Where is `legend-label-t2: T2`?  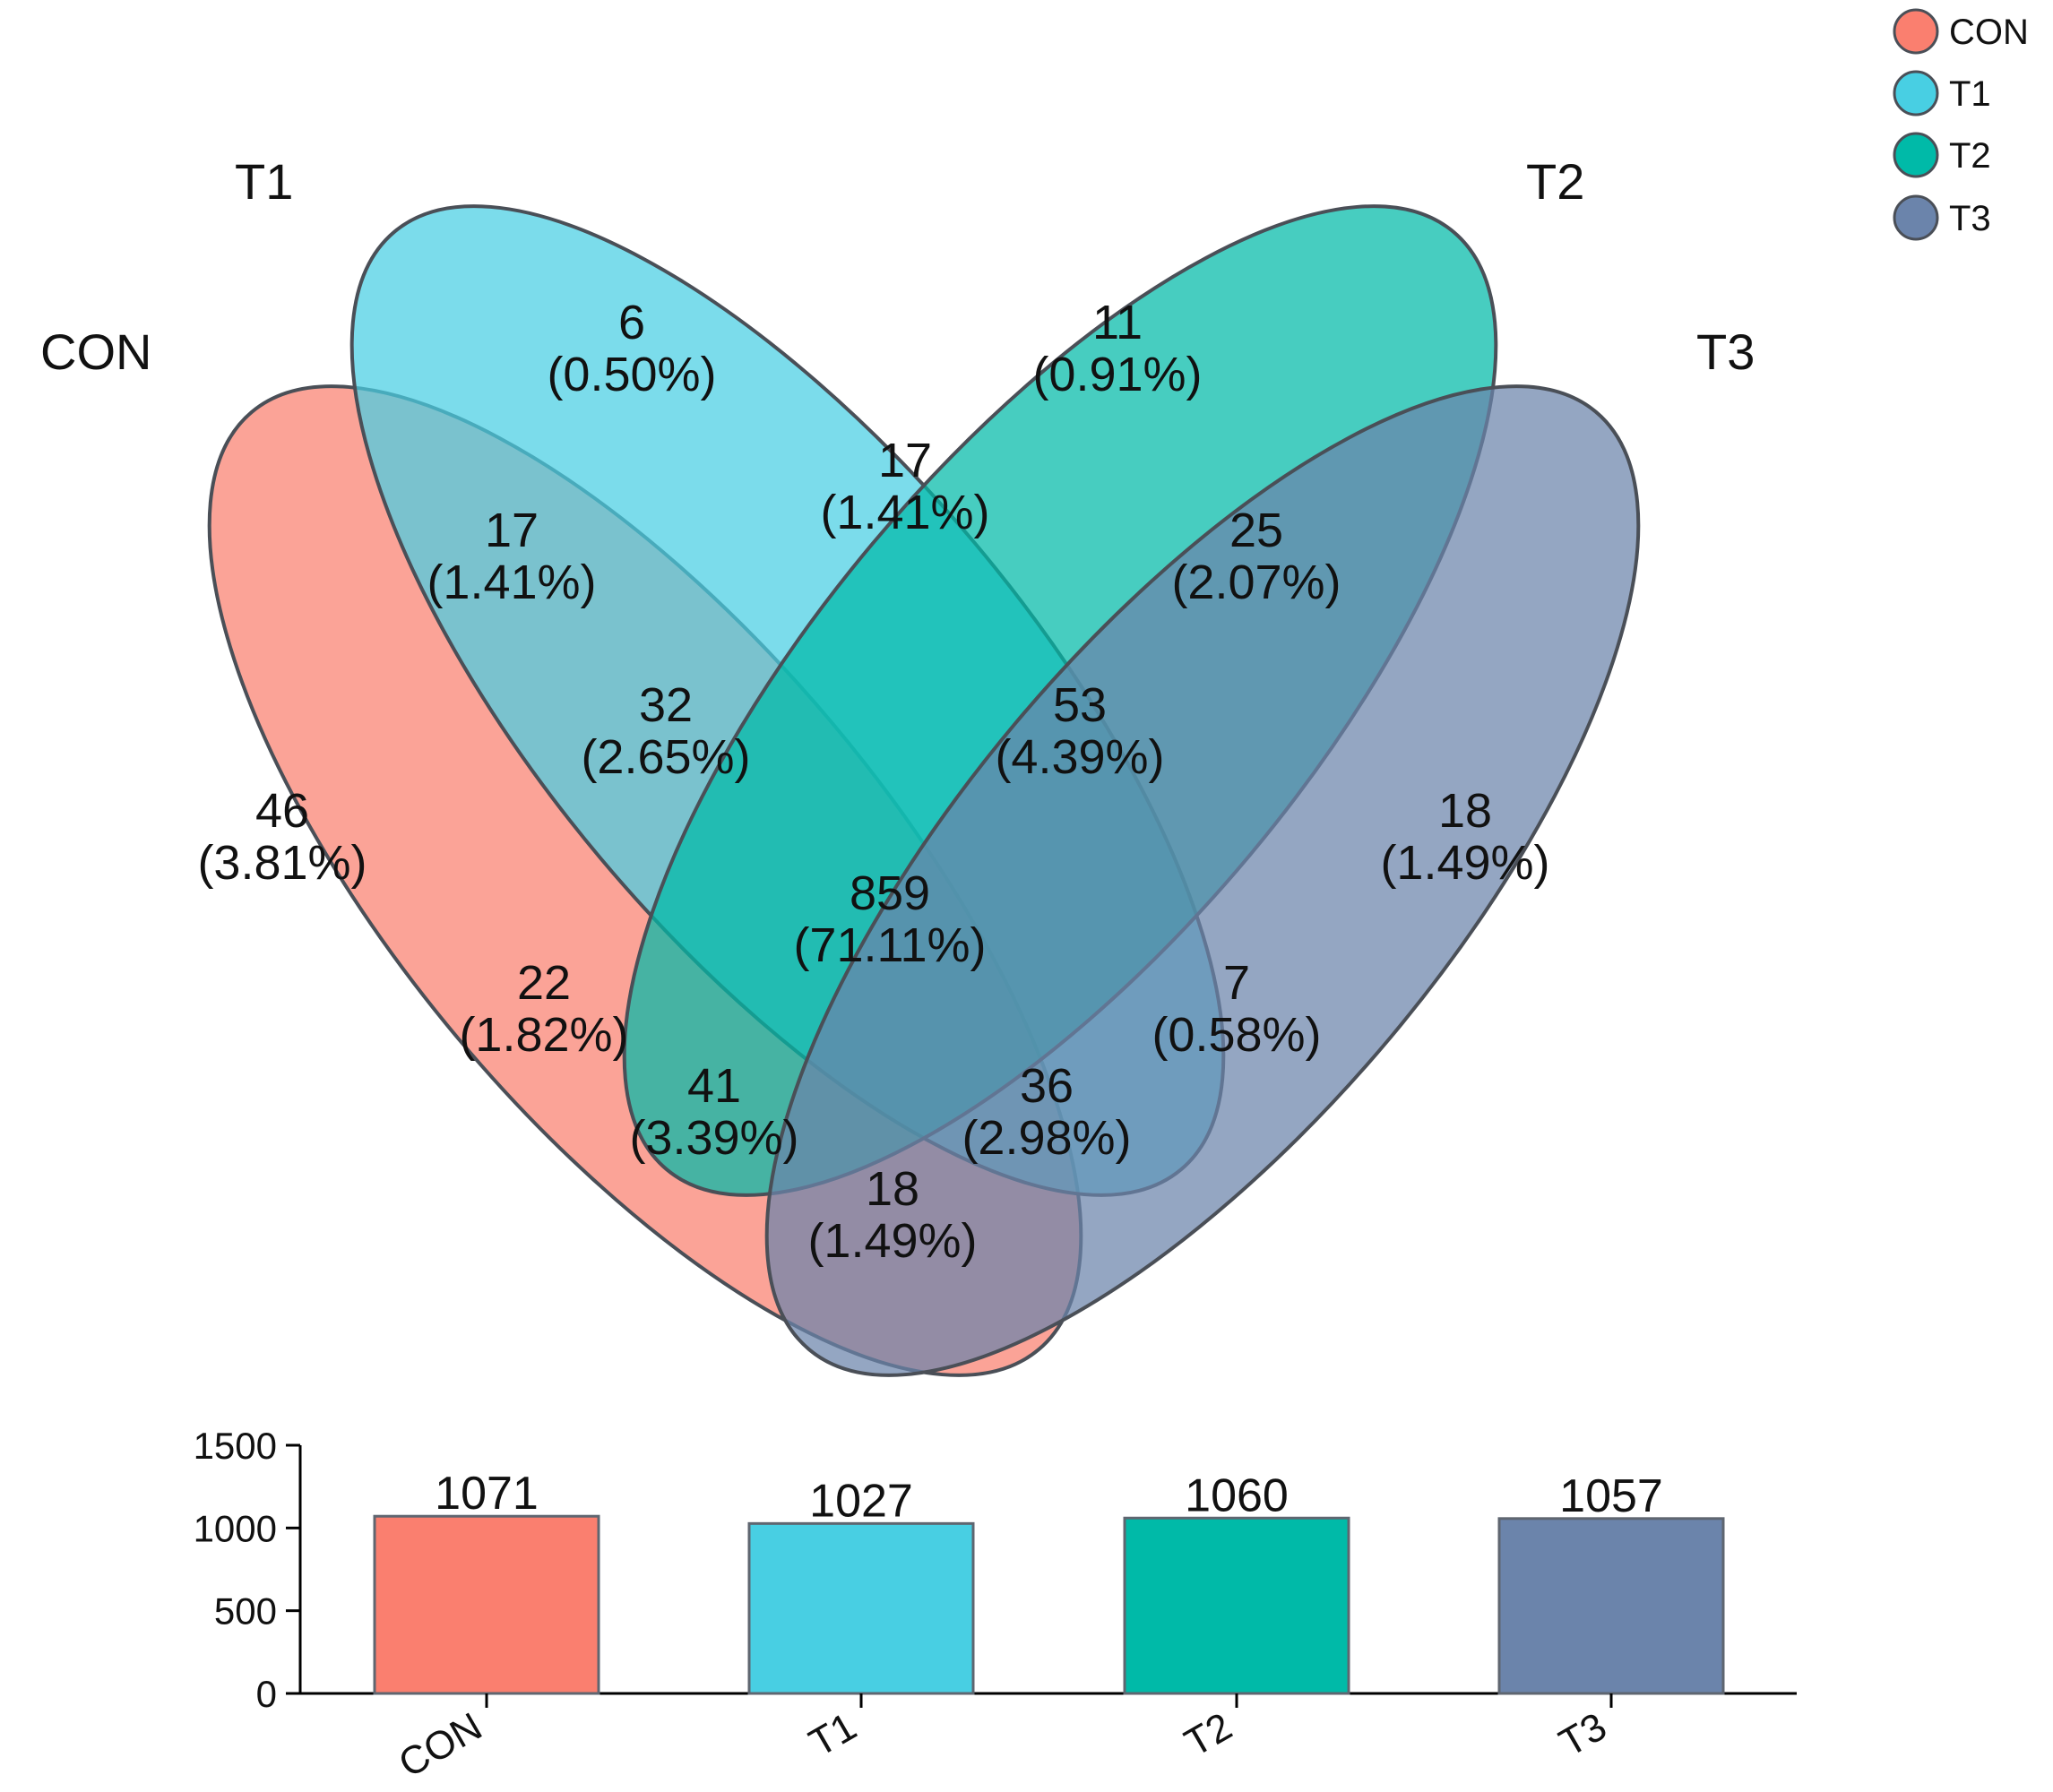 legend-label-t2: T2 is located at coordinates (1970, 156).